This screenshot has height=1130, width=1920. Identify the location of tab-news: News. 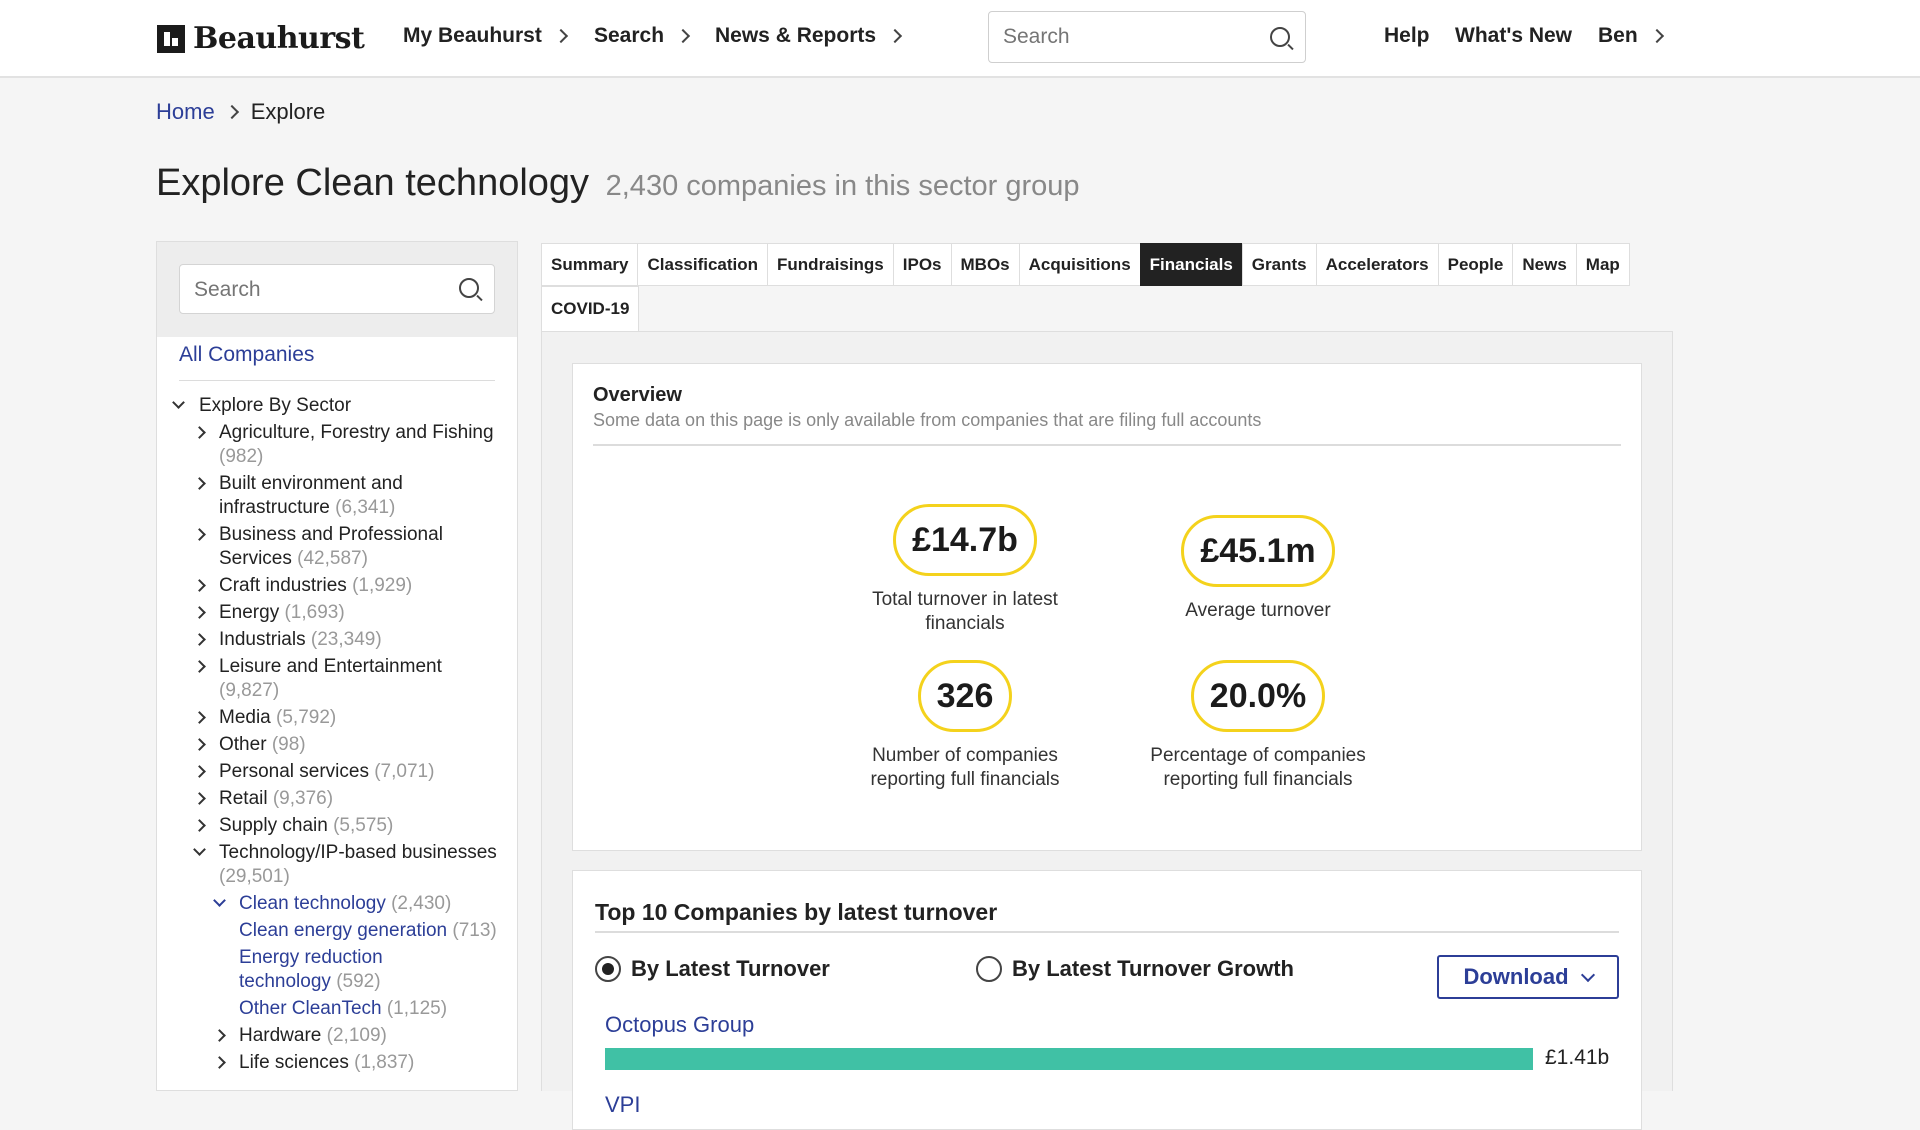
(1544, 264).